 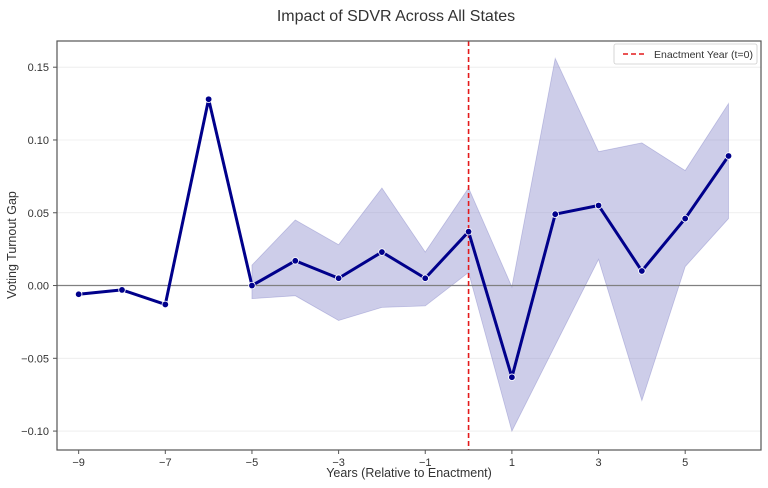 What do you see at coordinates (512, 463) in the screenshot?
I see `x-tick-label: 1` at bounding box center [512, 463].